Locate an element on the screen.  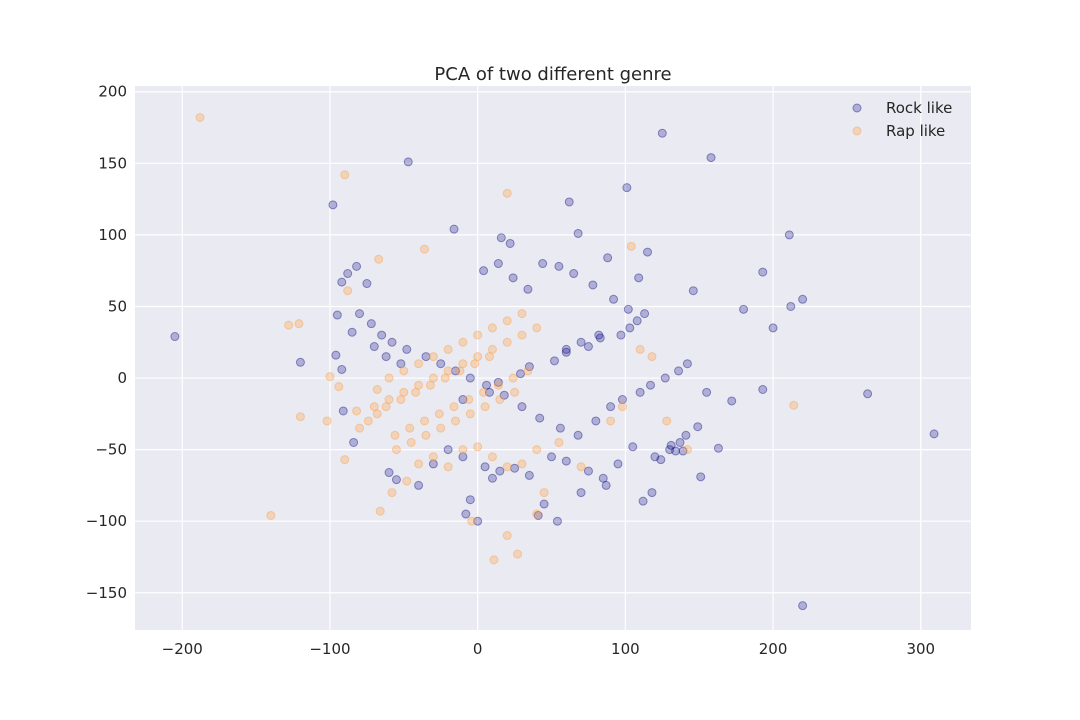
y-tick-labels: −150 −100 −50 0 50 100 150 200 is located at coordinates (106, 342).